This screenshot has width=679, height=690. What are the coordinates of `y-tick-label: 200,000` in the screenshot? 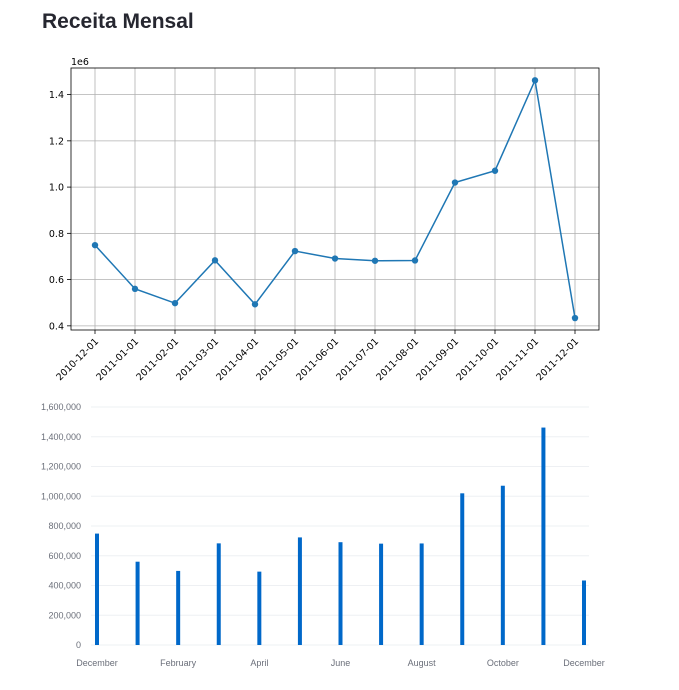 It's located at (64, 615).